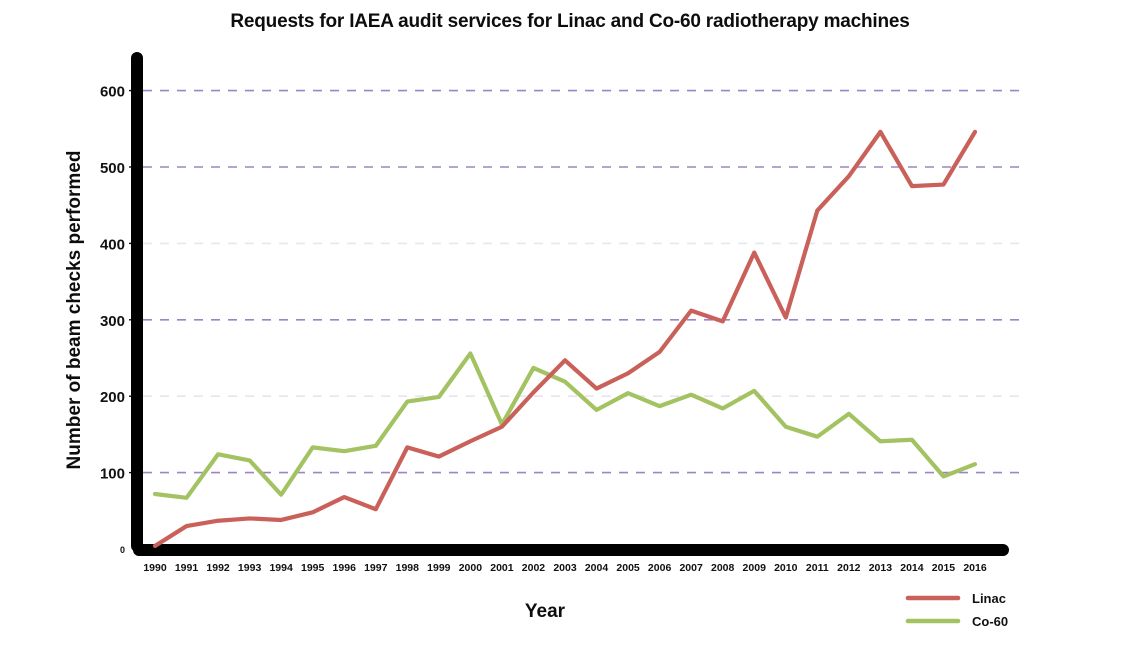  What do you see at coordinates (597, 568) in the screenshot?
I see `x-tick-label-2004: 2004` at bounding box center [597, 568].